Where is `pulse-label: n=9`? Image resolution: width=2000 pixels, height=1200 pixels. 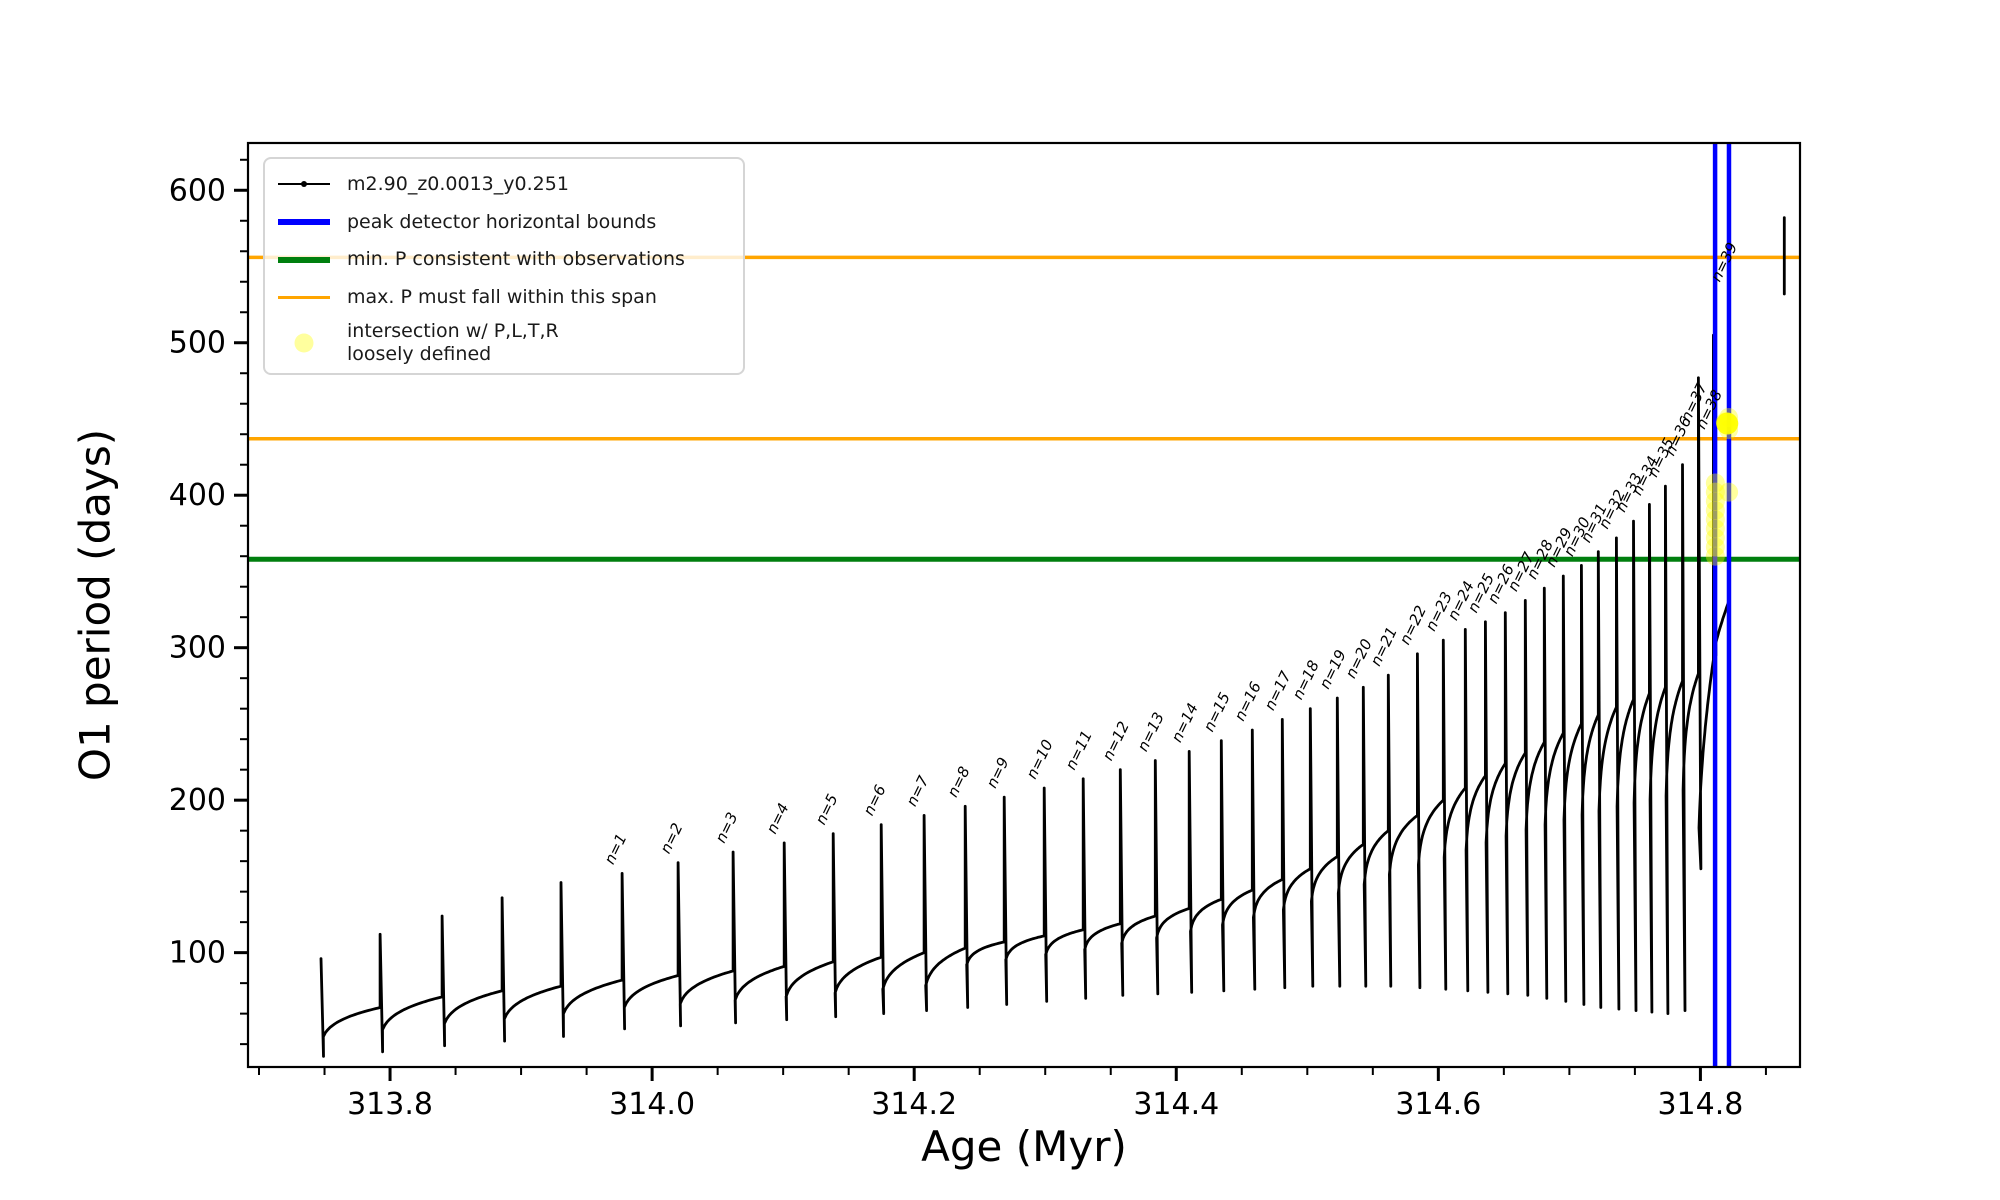
pulse-label: n=9 is located at coordinates (998, 773).